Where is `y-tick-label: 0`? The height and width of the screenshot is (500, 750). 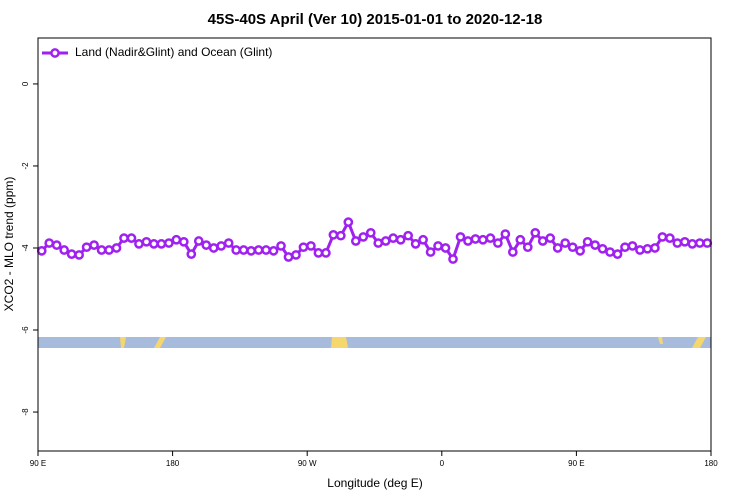 y-tick-label: 0 is located at coordinates (25, 83).